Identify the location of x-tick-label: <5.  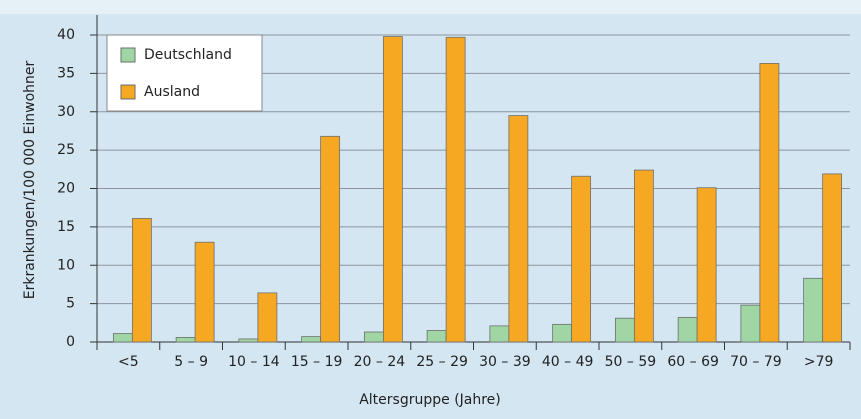
(128, 362).